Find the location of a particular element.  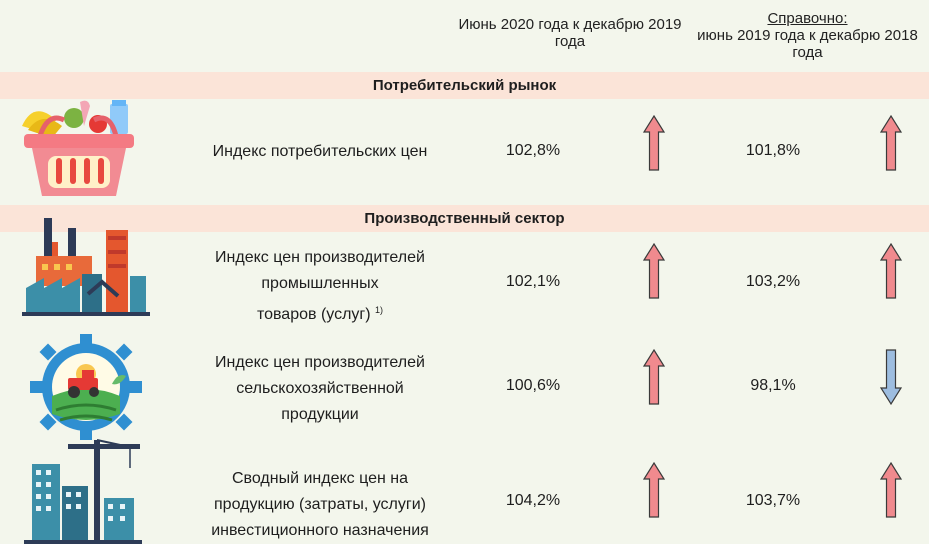

row-cpi-reference-value: 101,8% is located at coordinates (773, 150).